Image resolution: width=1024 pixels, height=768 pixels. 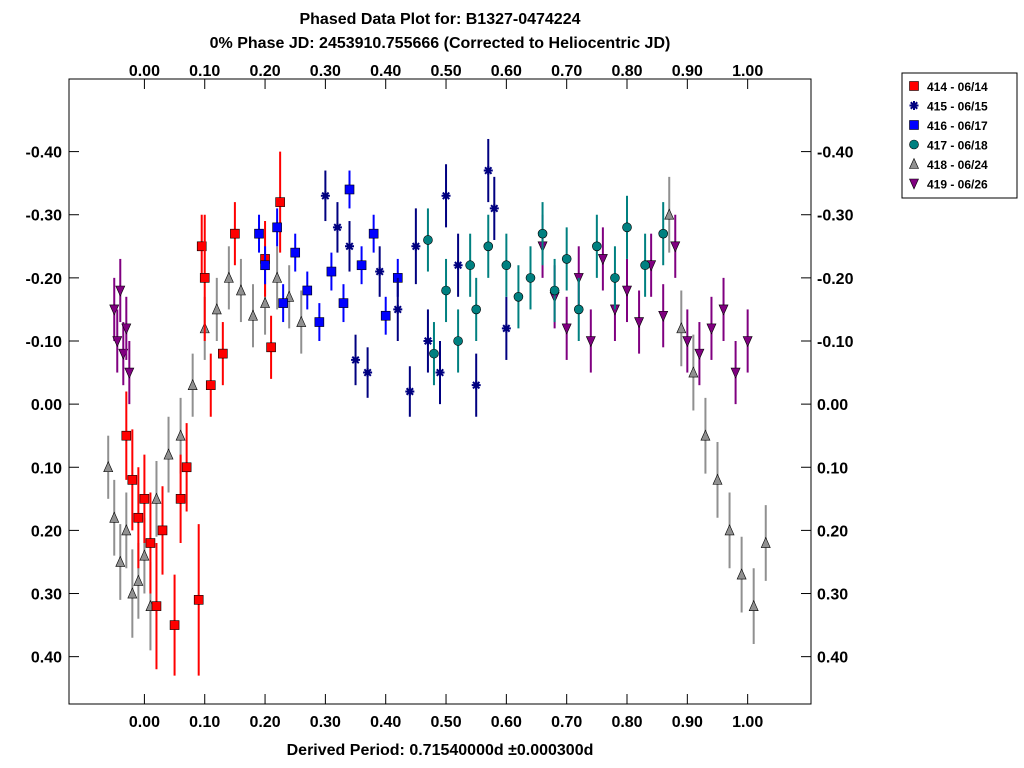 I want to click on x-tick-label-top: 0.00, so click(x=144, y=71).